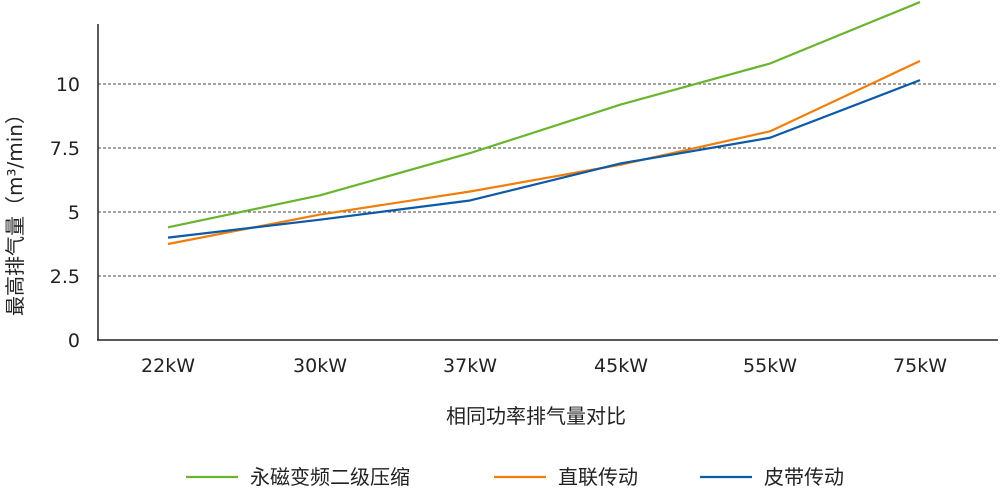 This screenshot has width=1000, height=491. Describe the element at coordinates (320, 366) in the screenshot. I see `x-tick-label: 30kW` at that location.